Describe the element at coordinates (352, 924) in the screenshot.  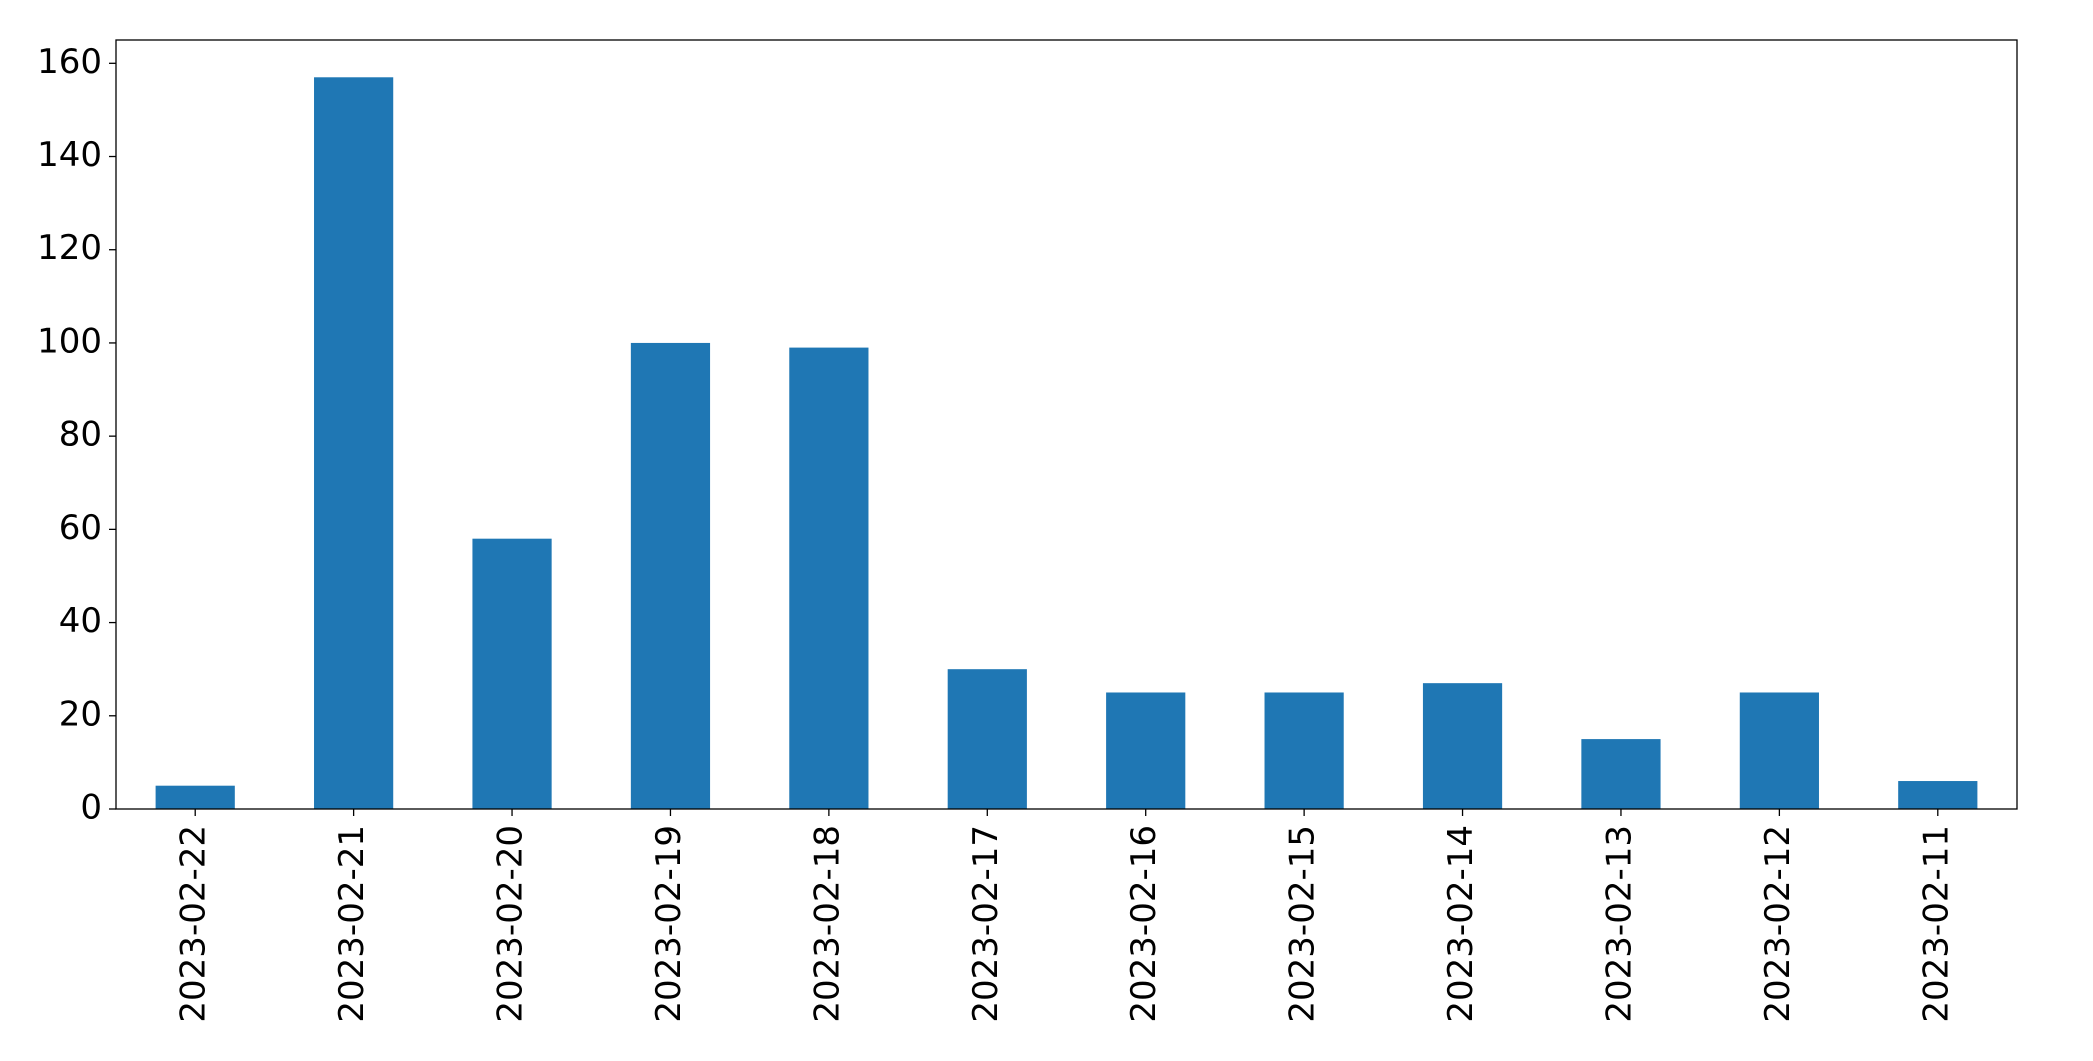
I see `x-tick-label: 2023-02-21` at that location.